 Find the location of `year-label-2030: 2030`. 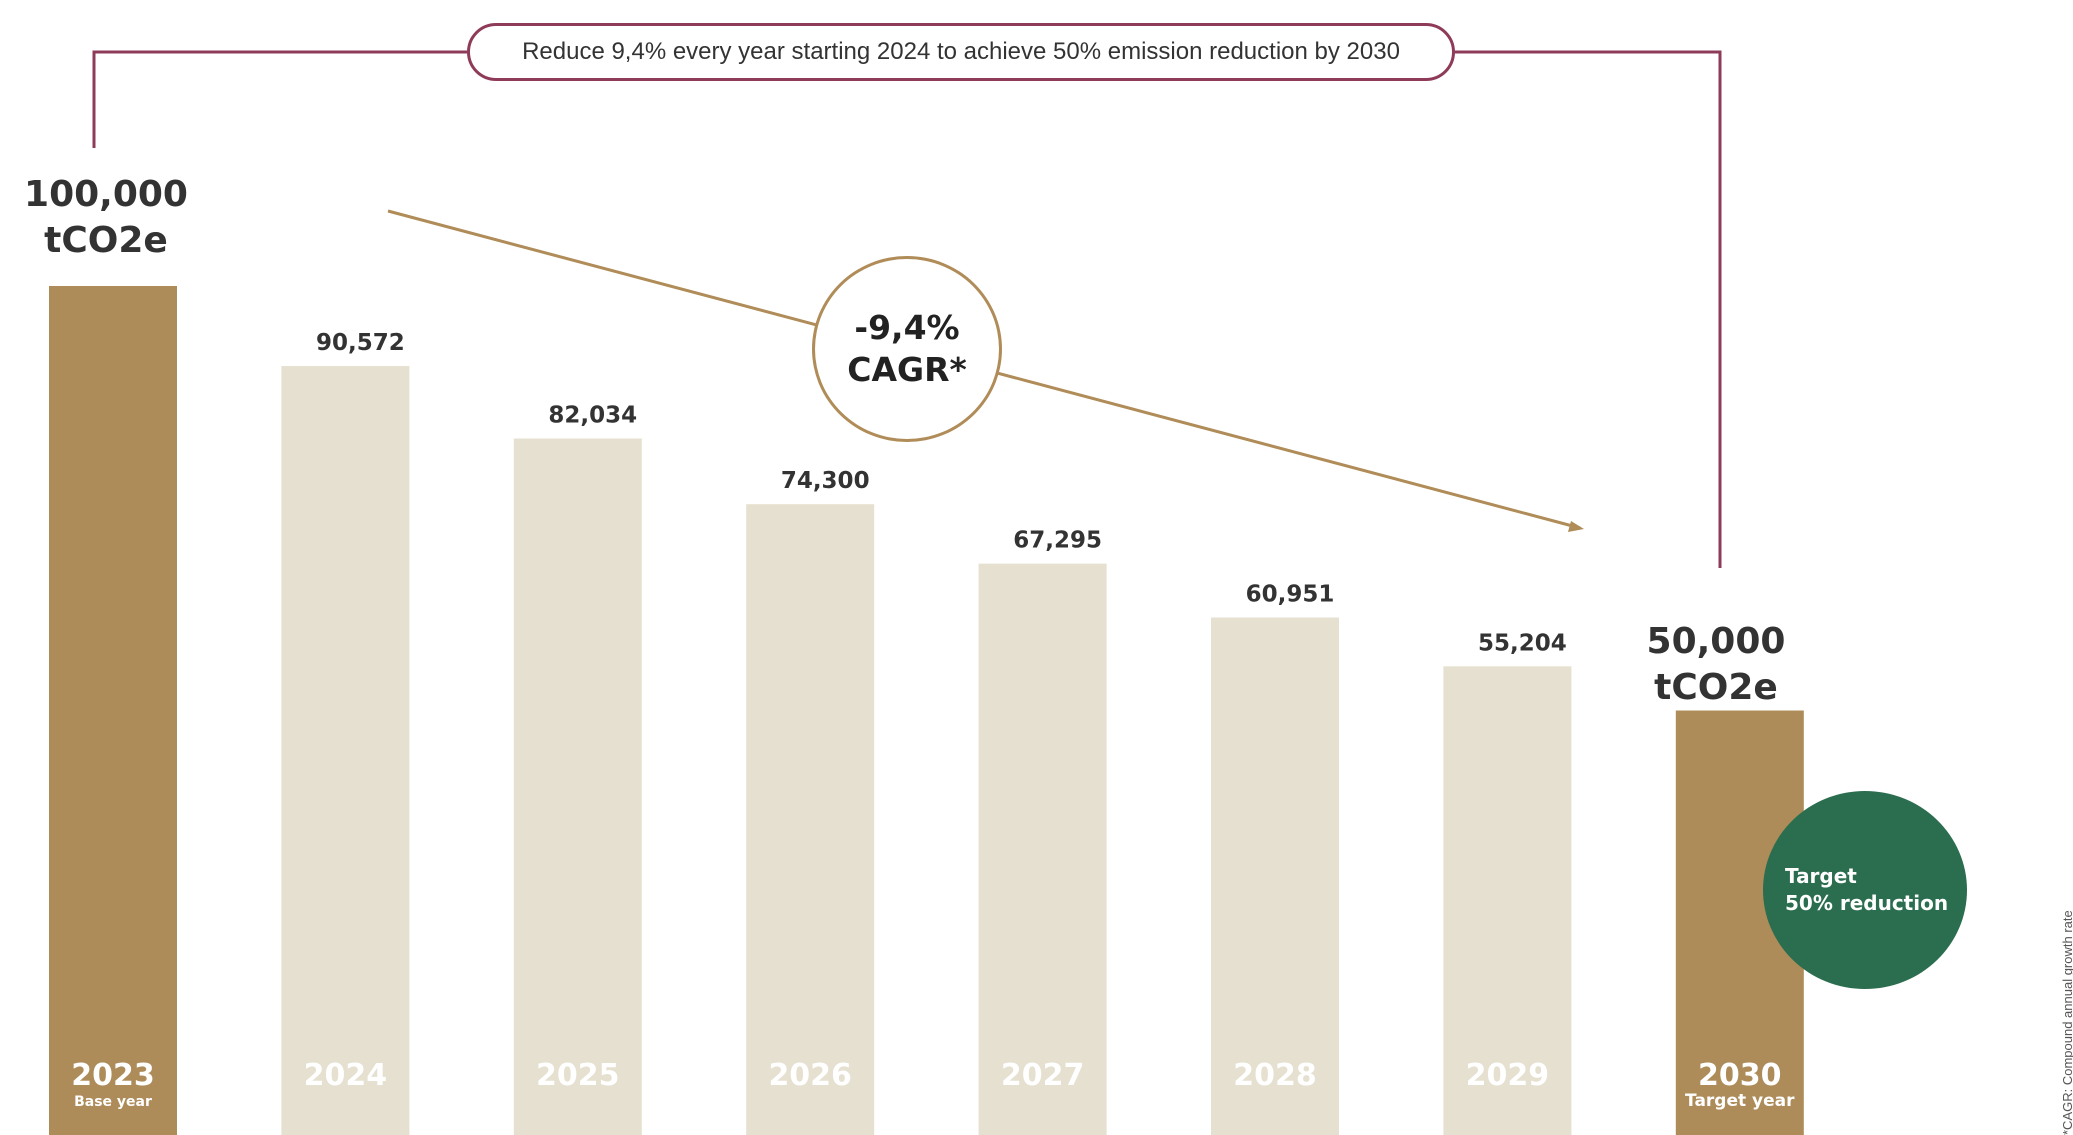

year-label-2030: 2030 is located at coordinates (1740, 1075).